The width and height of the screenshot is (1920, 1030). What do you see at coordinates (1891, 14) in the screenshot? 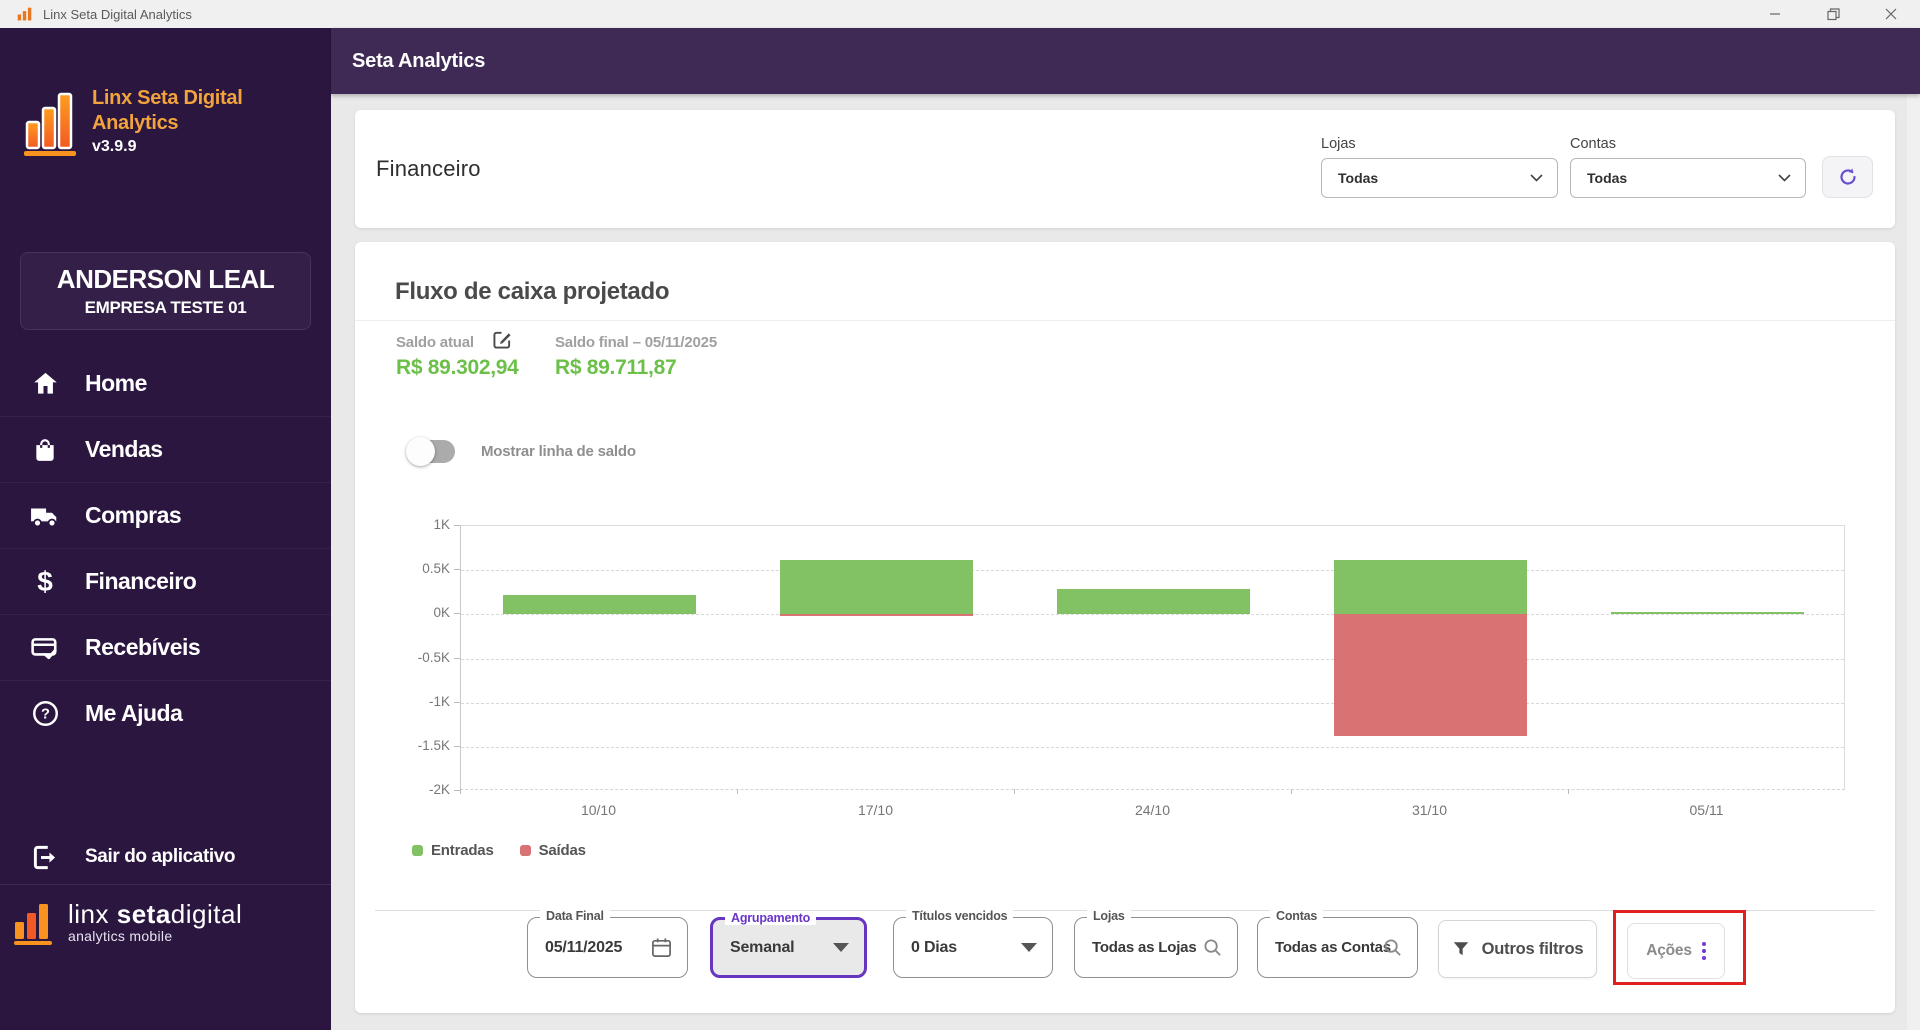
I see `close-button` at bounding box center [1891, 14].